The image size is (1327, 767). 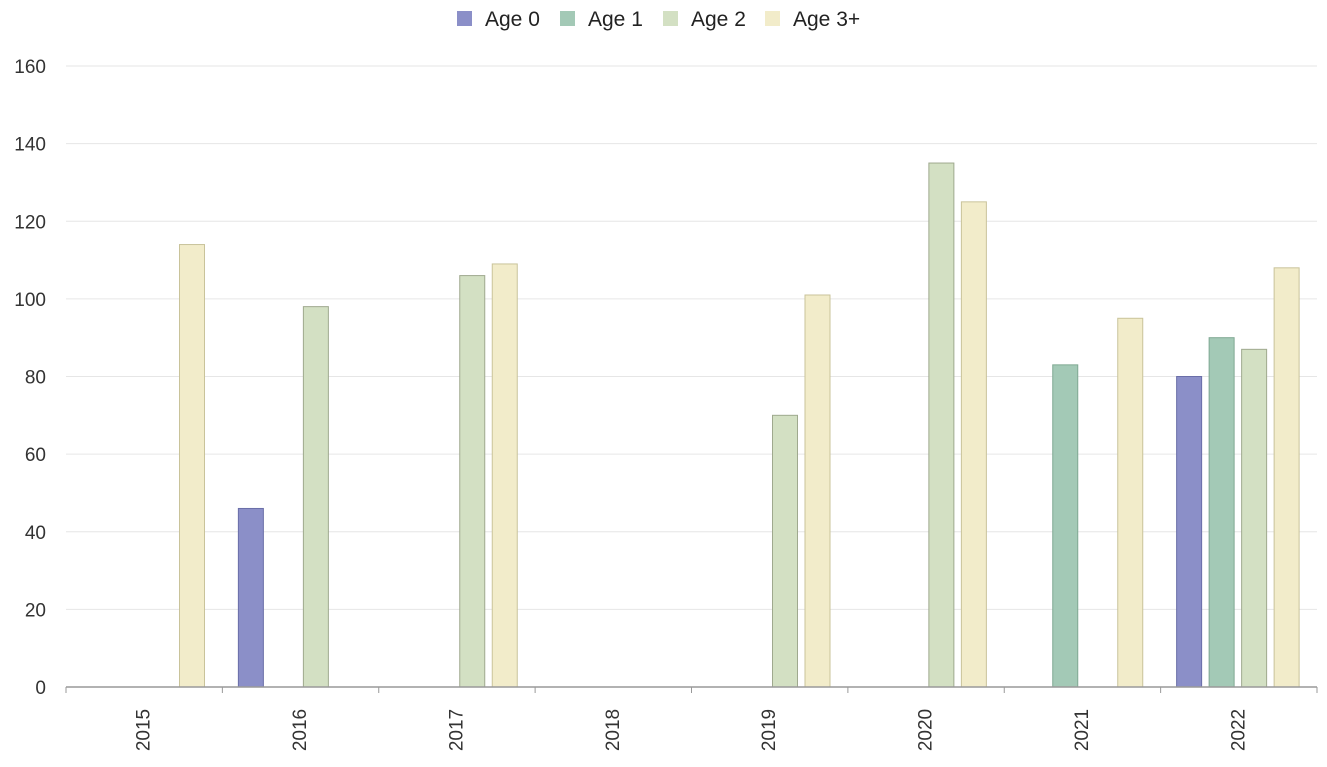 What do you see at coordinates (1082, 730) in the screenshot?
I see `x-tick-label: 2021` at bounding box center [1082, 730].